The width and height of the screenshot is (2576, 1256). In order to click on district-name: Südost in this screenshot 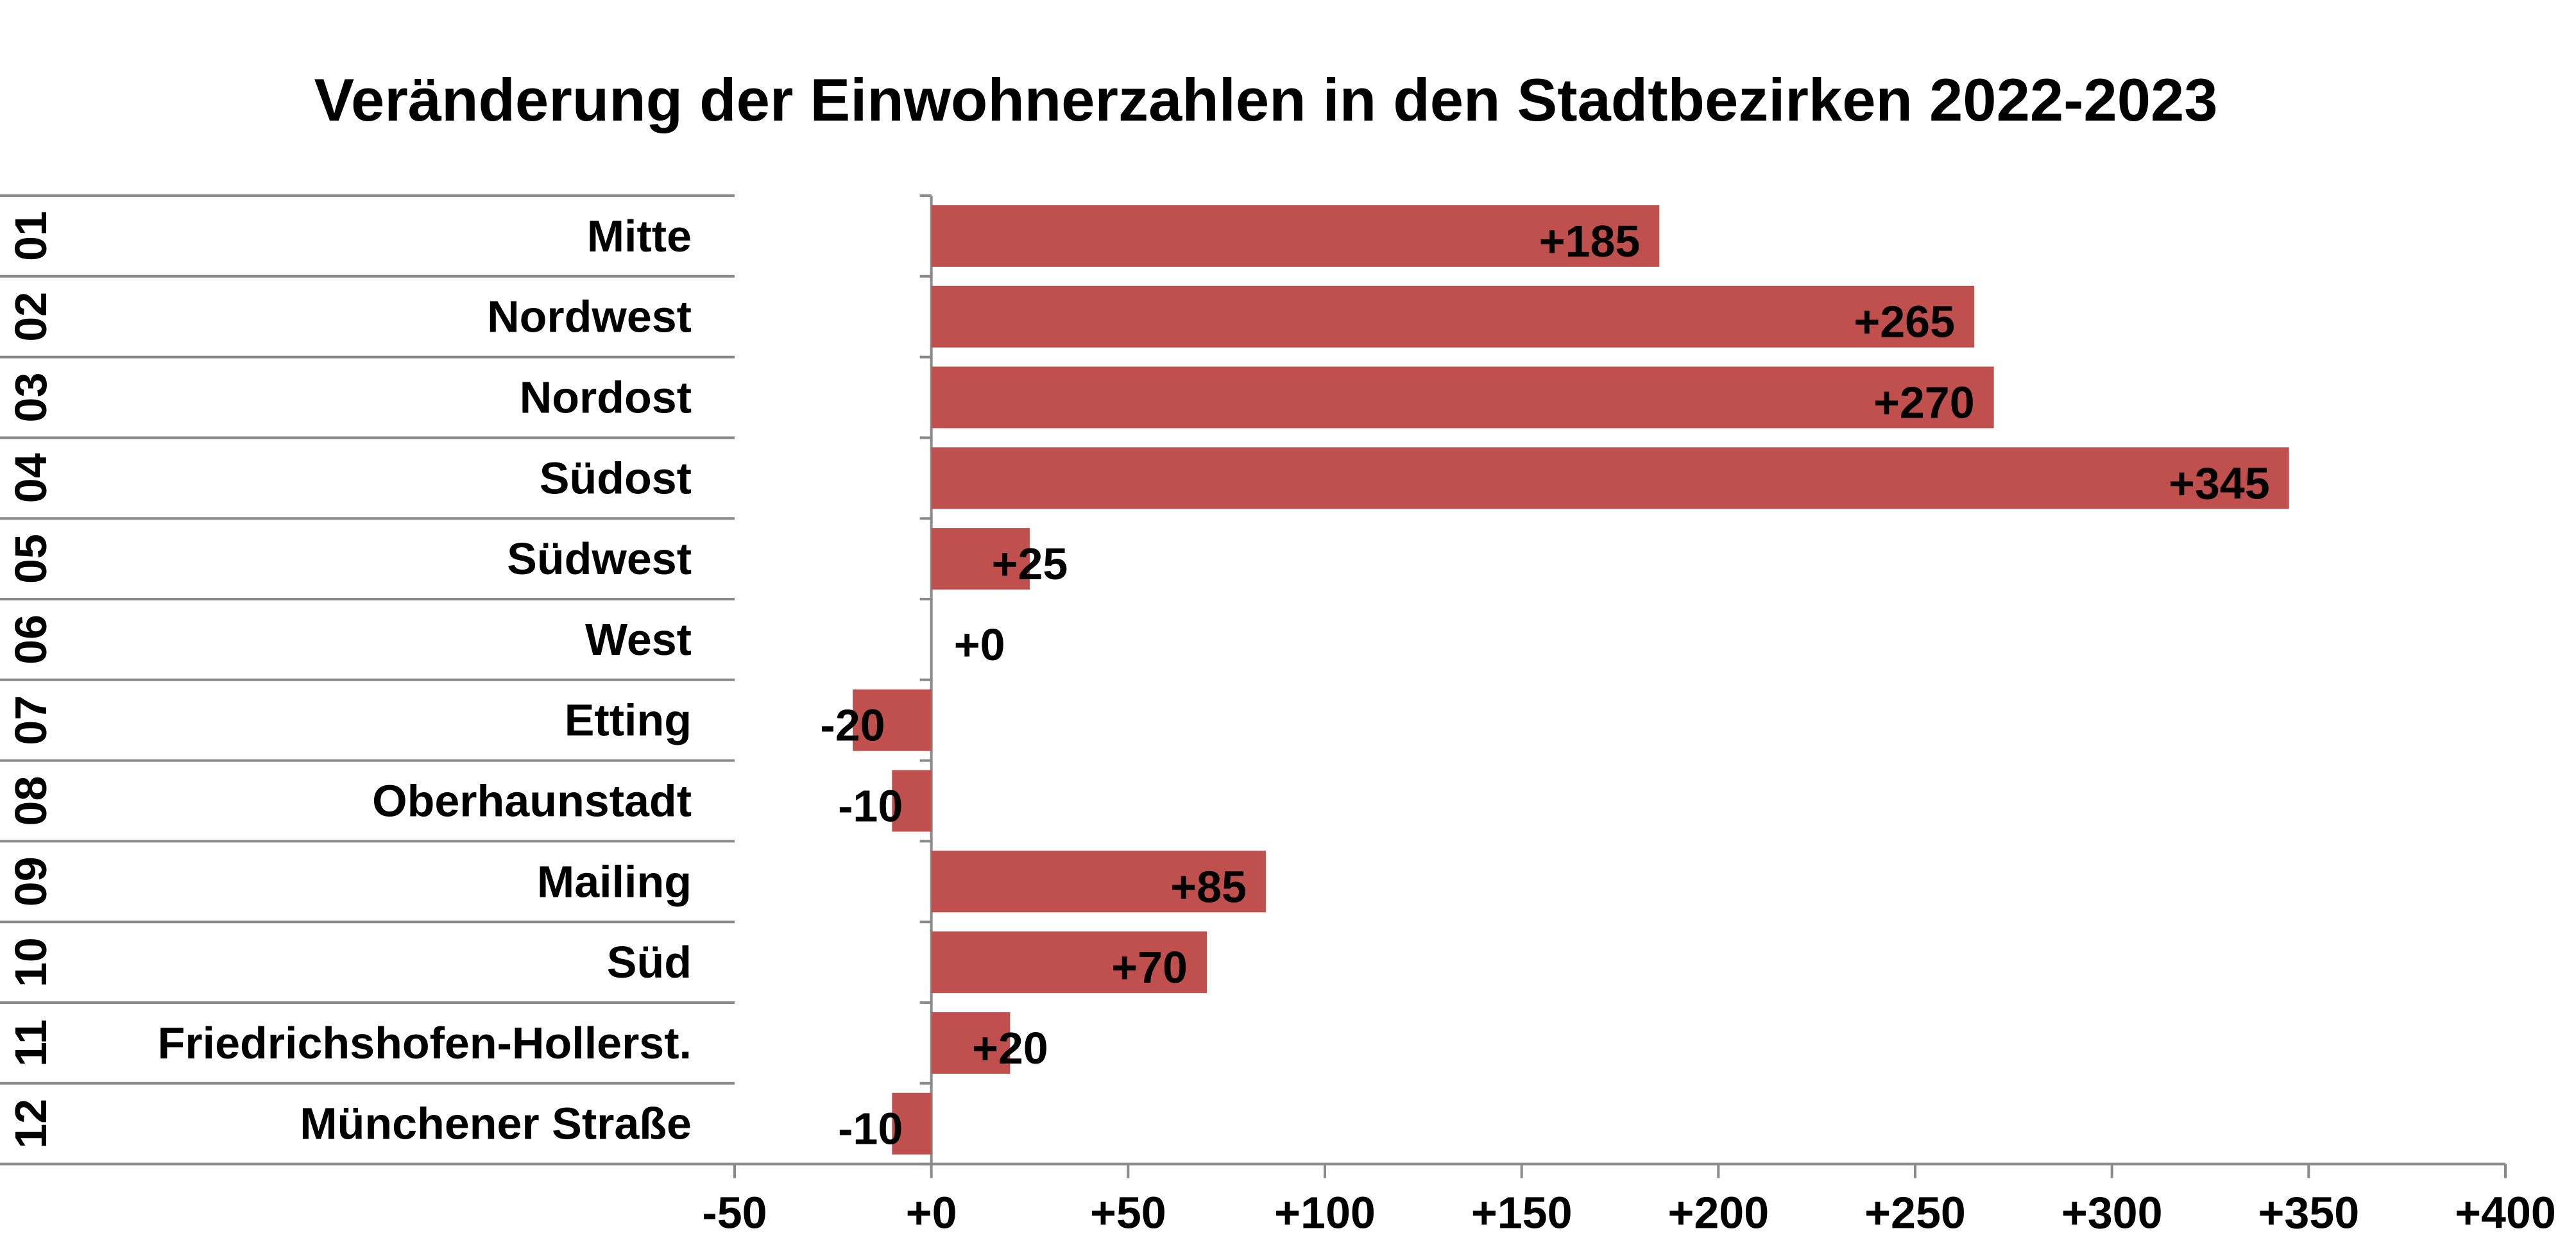, I will do `click(616, 478)`.